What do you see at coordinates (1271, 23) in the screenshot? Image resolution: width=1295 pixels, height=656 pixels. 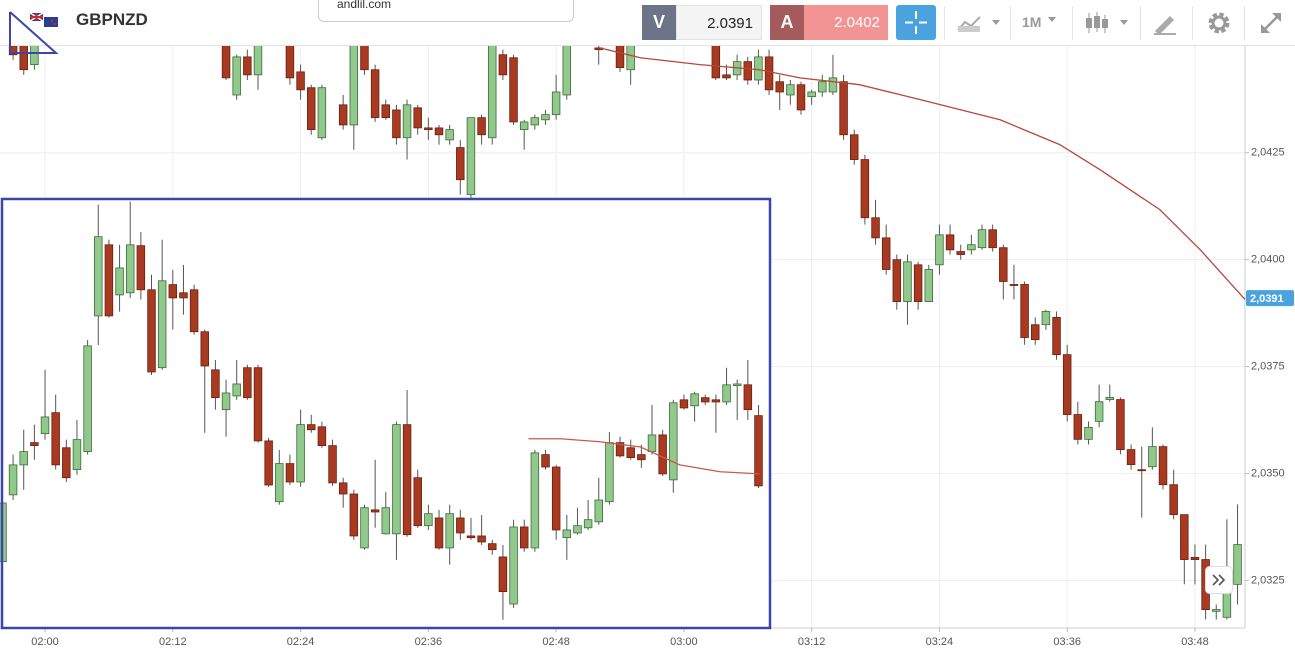 I see `fullscreen-button` at bounding box center [1271, 23].